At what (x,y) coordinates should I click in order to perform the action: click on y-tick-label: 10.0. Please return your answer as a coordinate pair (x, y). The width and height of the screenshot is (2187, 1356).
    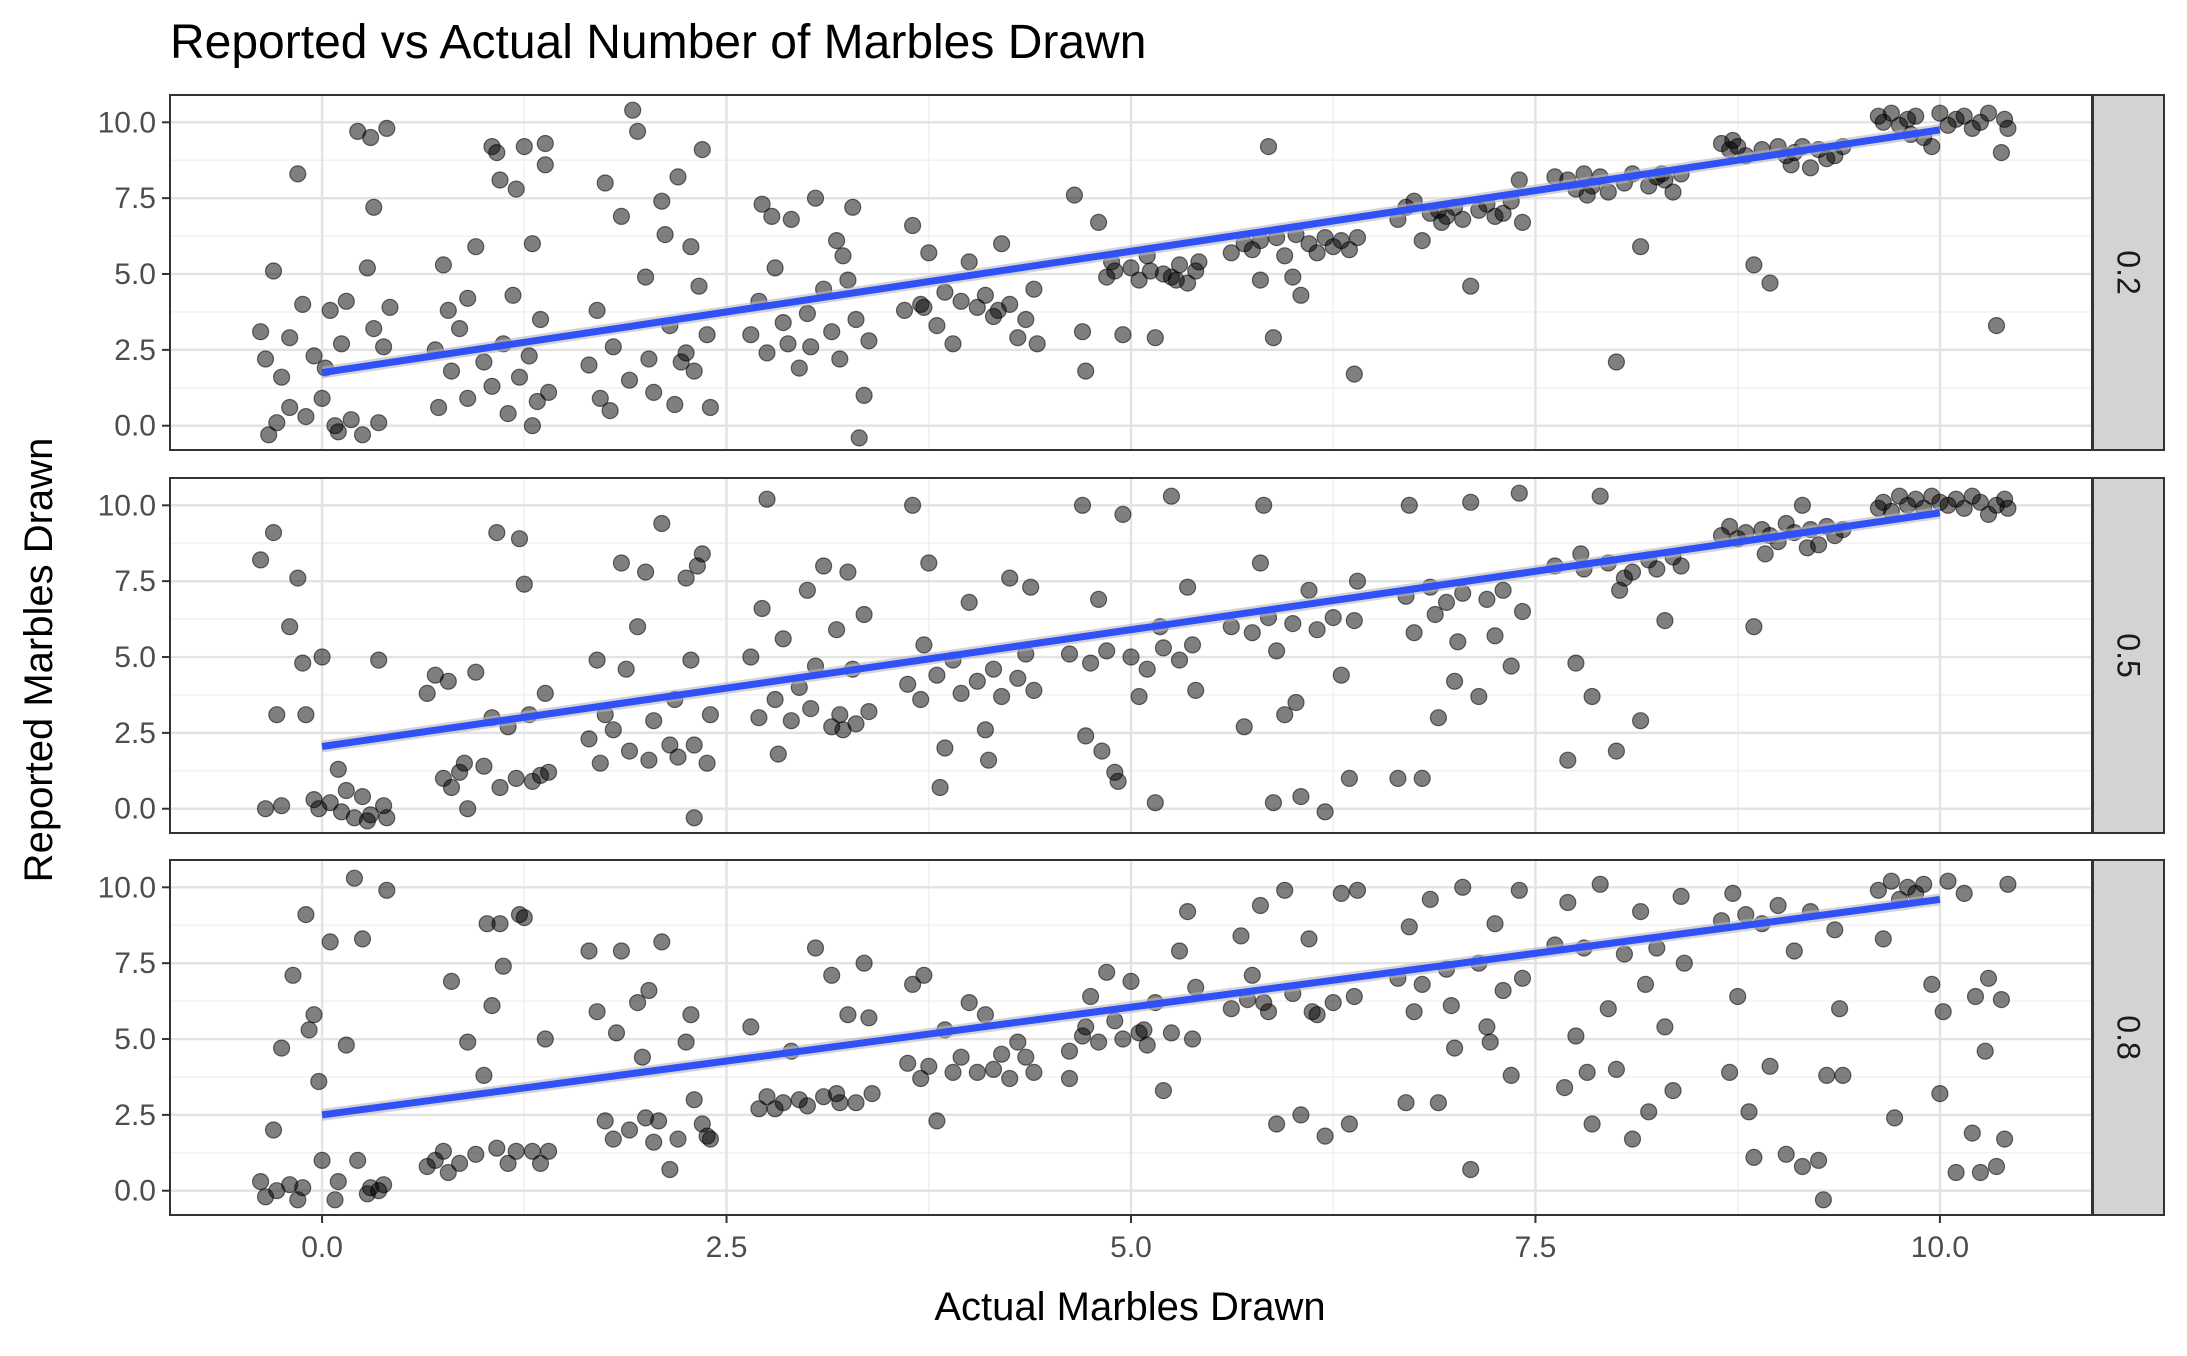
    Looking at the image, I should click on (127, 505).